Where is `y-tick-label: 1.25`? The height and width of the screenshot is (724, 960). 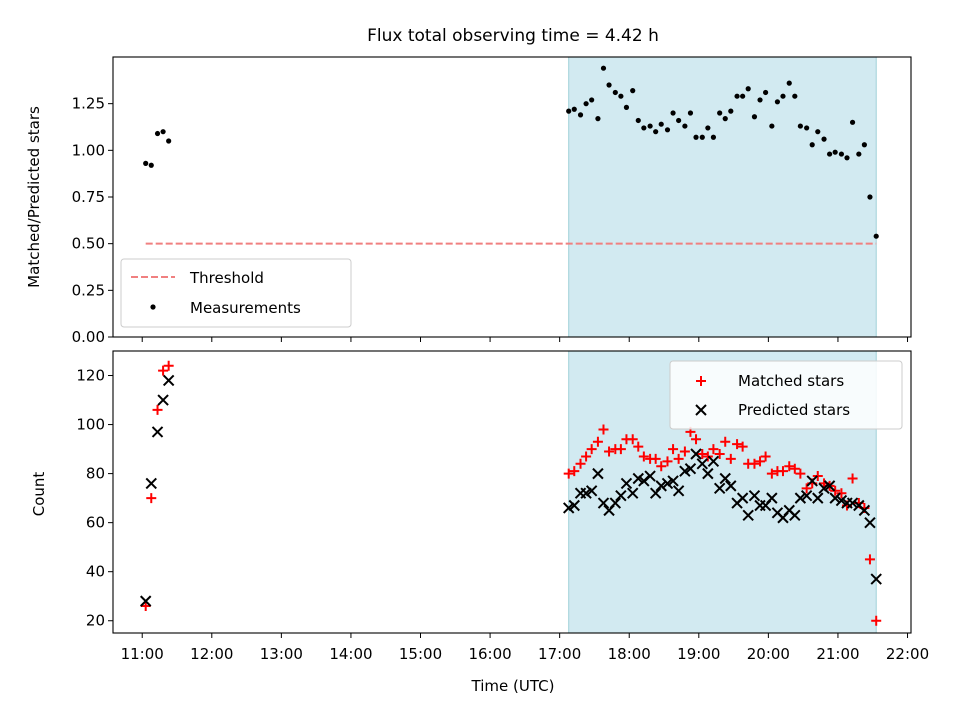 y-tick-label: 1.25 is located at coordinates (88, 104).